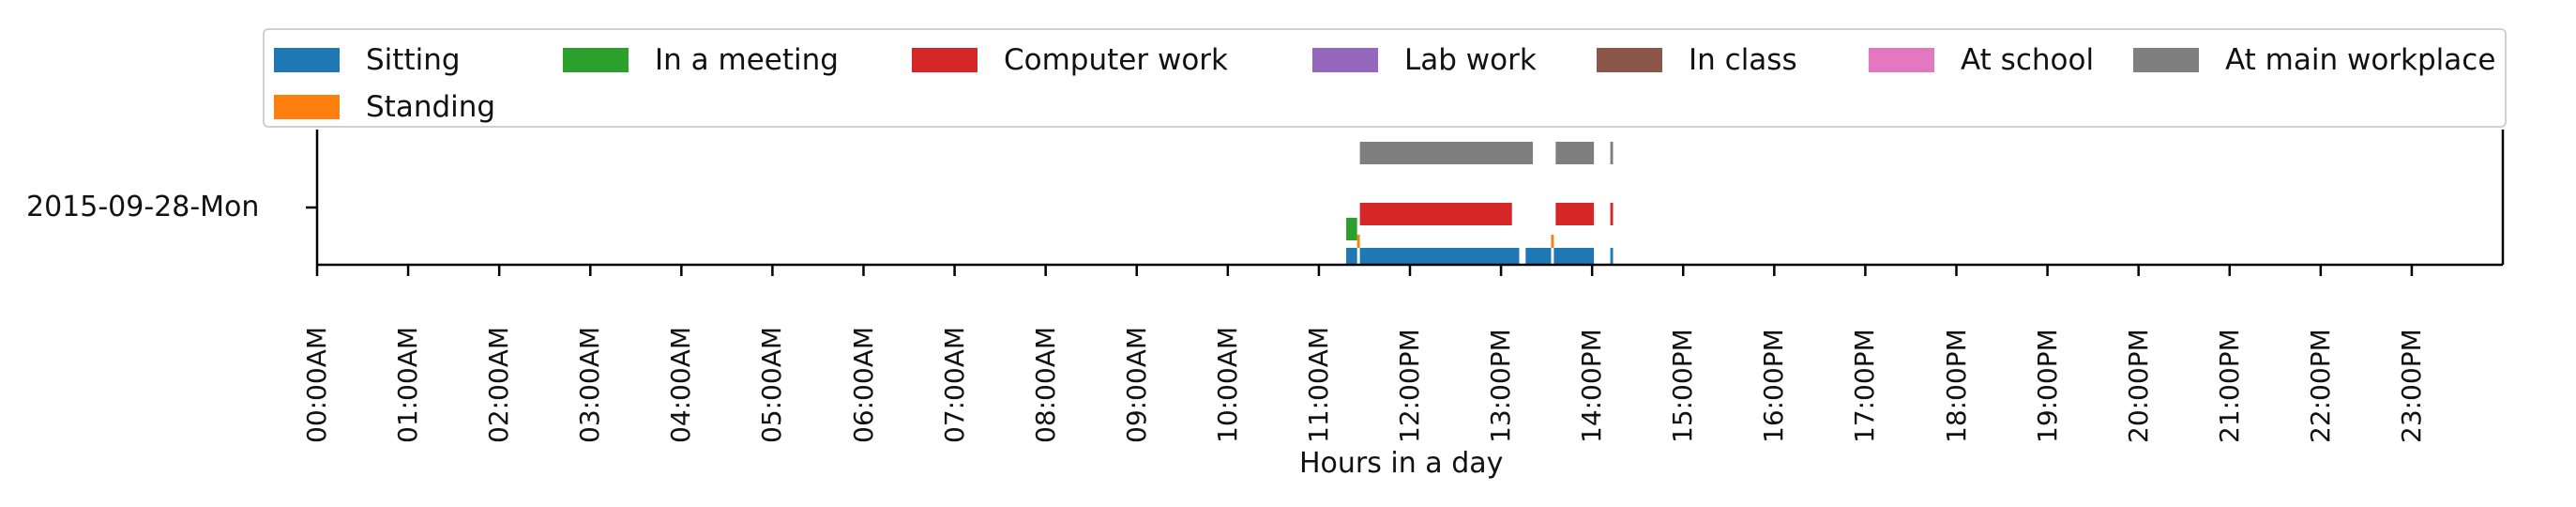 The height and width of the screenshot is (507, 2576). Describe the element at coordinates (1592, 386) in the screenshot. I see `xtick-label-14: 14:00PM` at that location.